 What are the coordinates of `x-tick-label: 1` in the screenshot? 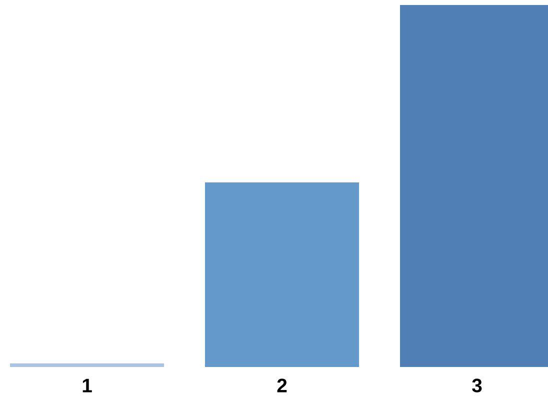 It's located at (87, 385).